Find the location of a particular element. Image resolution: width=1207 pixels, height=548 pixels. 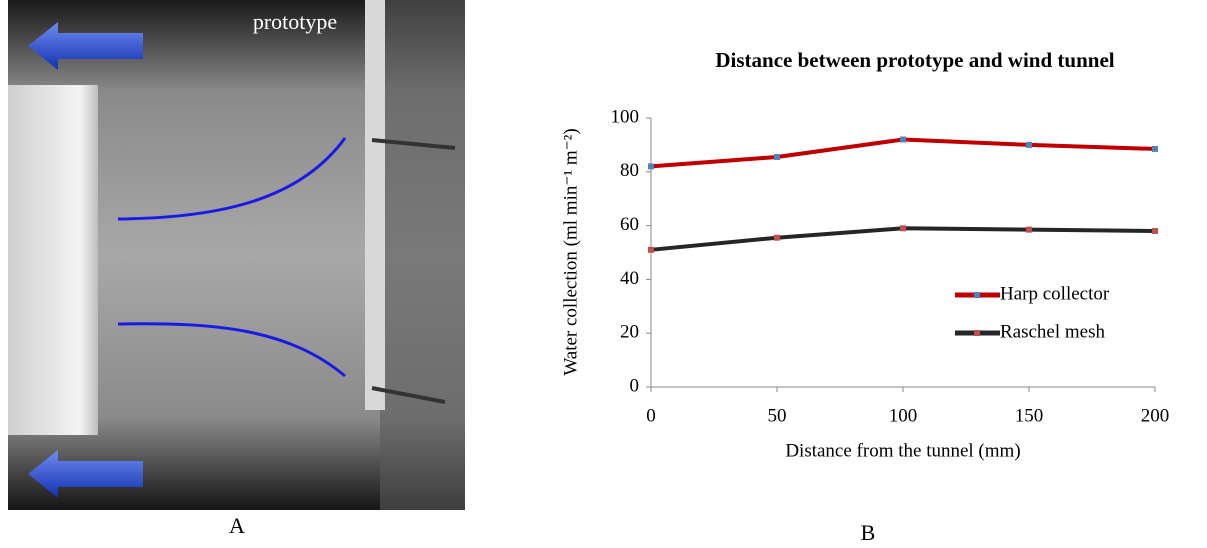

legend-label: Harp collector is located at coordinates (1055, 293).